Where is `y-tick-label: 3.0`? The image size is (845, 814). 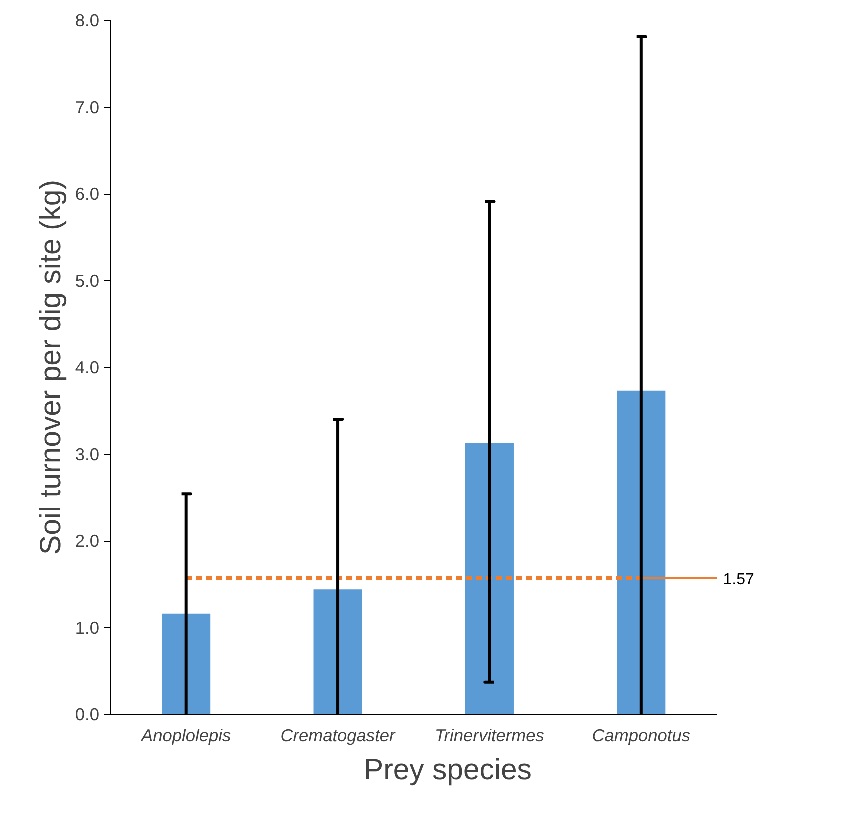
y-tick-label: 3.0 is located at coordinates (87, 454).